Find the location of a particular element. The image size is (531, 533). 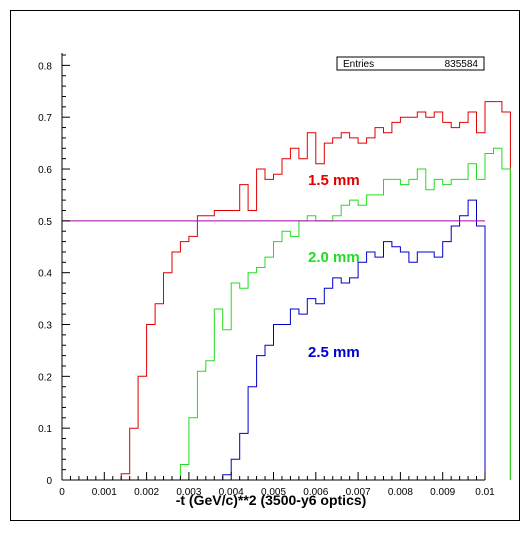

y-tick-label: 0.7 is located at coordinates (45, 118).